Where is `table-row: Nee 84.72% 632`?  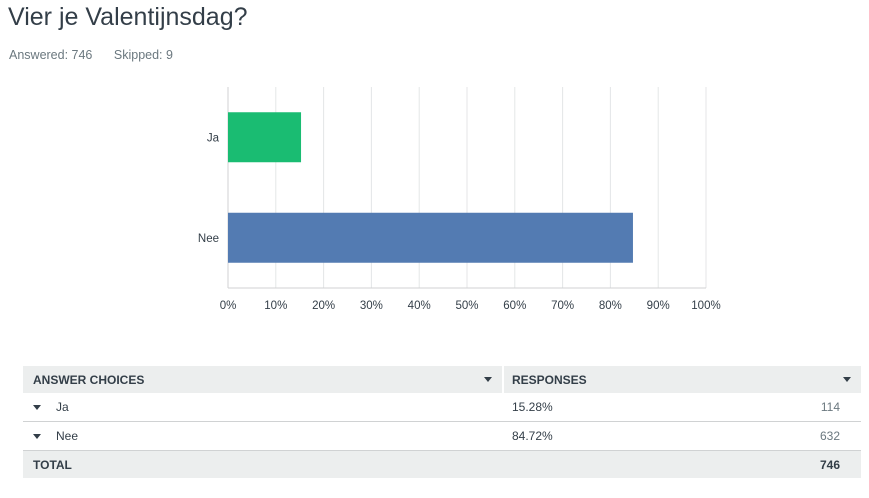 table-row: Nee 84.72% 632 is located at coordinates (442, 436).